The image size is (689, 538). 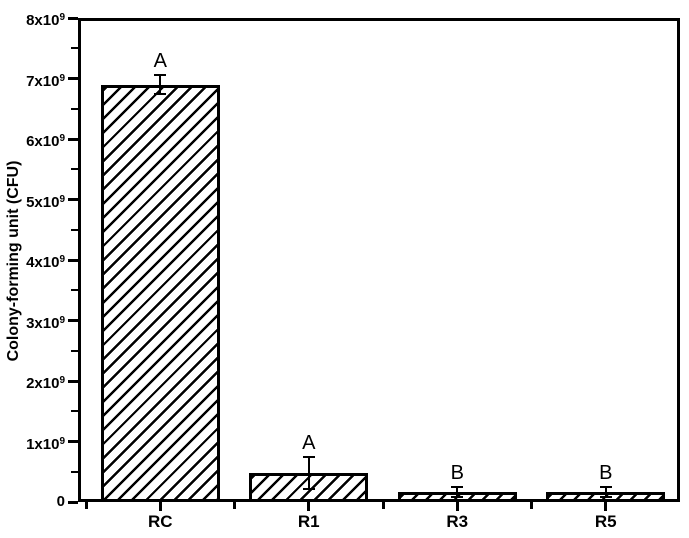 I want to click on y-axis-tick-label: 2x109, so click(x=45, y=383).